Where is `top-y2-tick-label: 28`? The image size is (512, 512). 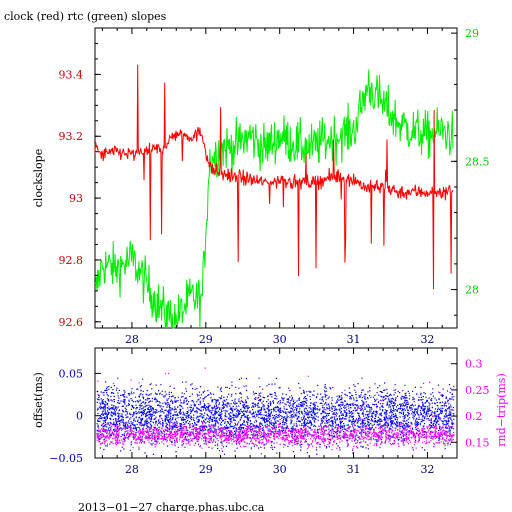 top-y2-tick-label: 28 is located at coordinates (472, 290).